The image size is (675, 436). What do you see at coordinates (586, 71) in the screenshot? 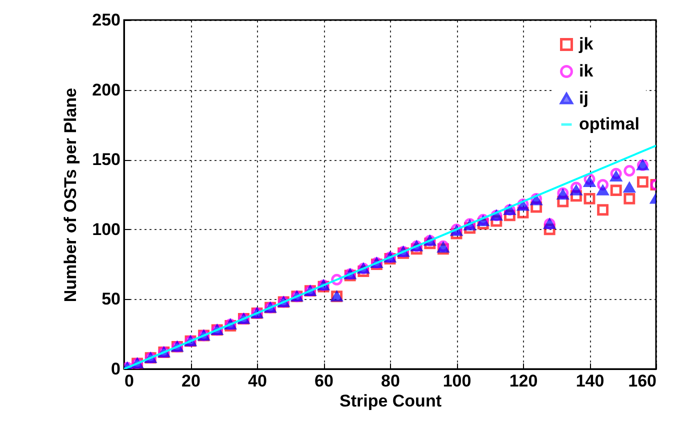
I see `legend-label: ik` at bounding box center [586, 71].